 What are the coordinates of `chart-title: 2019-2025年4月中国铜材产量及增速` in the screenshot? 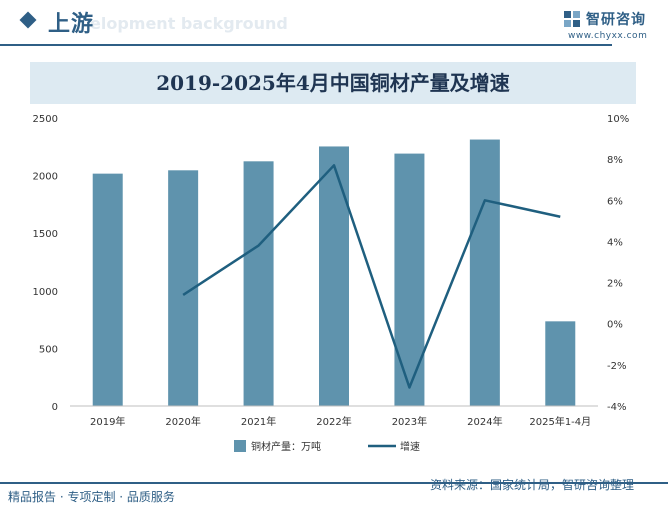 It's located at (333, 83).